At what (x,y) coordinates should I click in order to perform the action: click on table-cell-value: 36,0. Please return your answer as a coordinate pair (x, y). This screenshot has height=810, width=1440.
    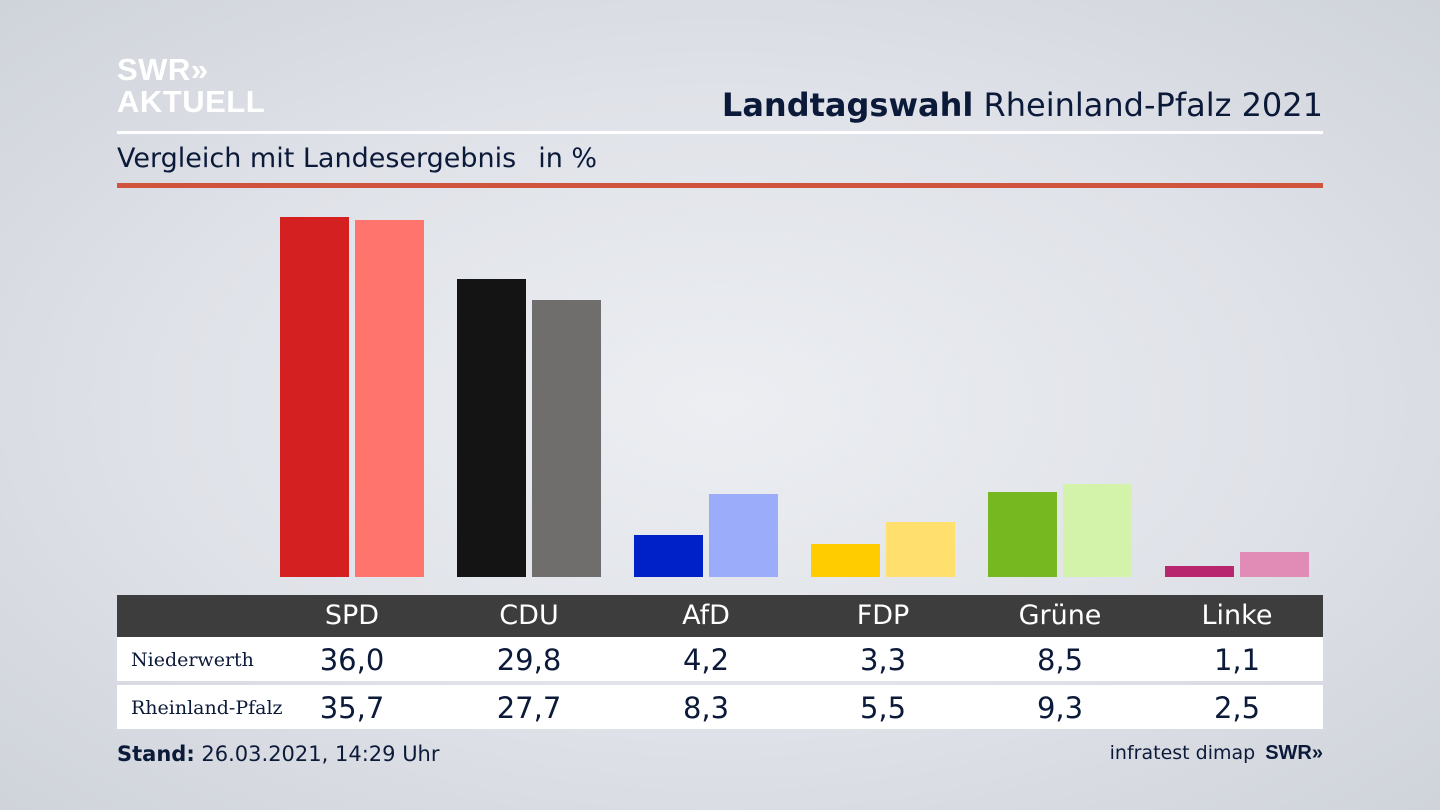
    Looking at the image, I should click on (352, 660).